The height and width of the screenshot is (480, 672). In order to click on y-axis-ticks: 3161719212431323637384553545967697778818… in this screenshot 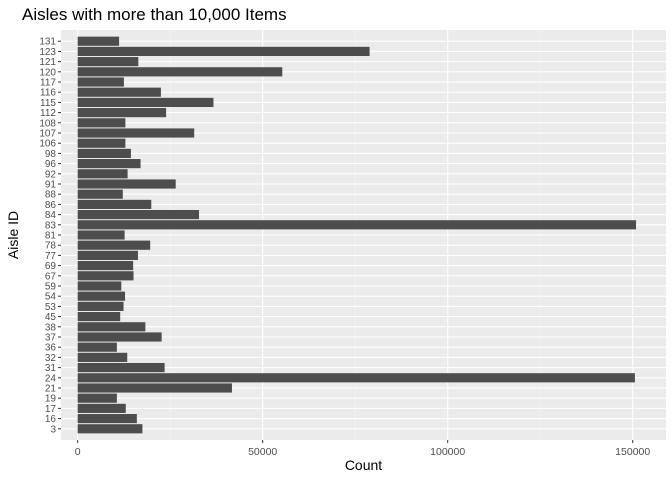, I will do `click(50, 236)`.